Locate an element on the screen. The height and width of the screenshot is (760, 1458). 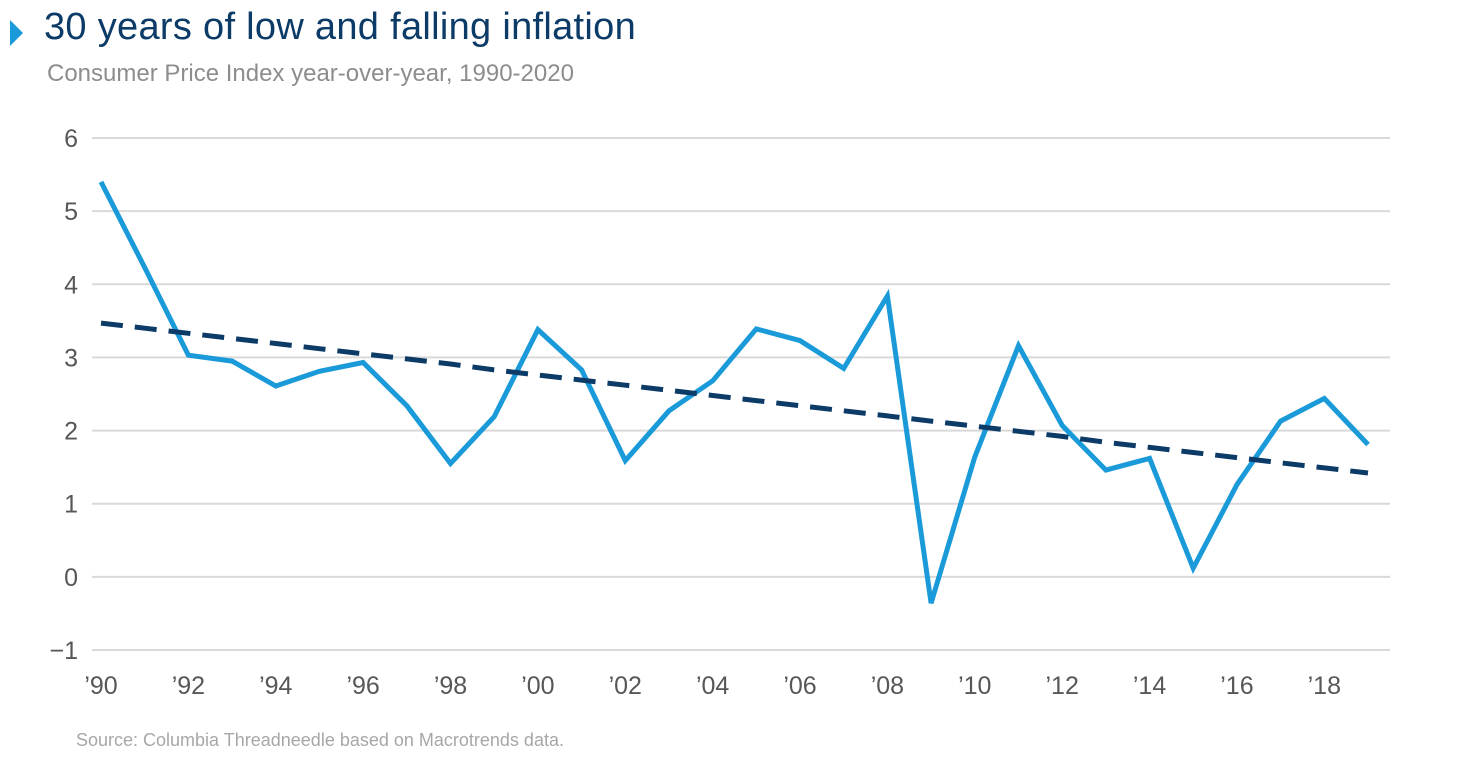
x-tick-label: ’10 is located at coordinates (974, 686).